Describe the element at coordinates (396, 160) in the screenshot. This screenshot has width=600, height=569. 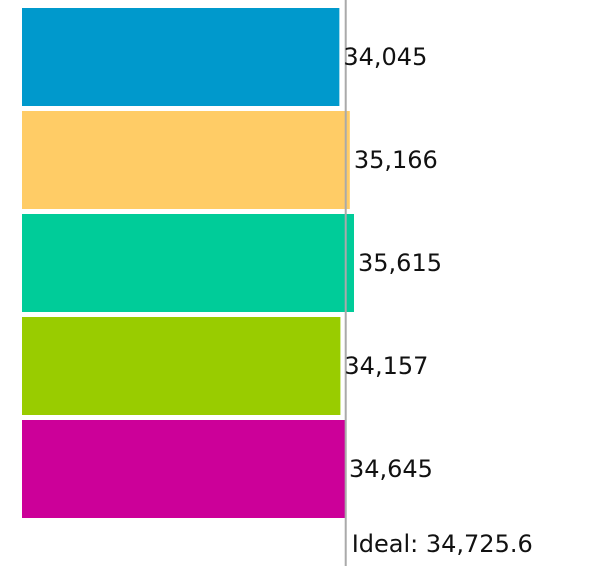
I see `bar-value-label-2: 35,166` at that location.